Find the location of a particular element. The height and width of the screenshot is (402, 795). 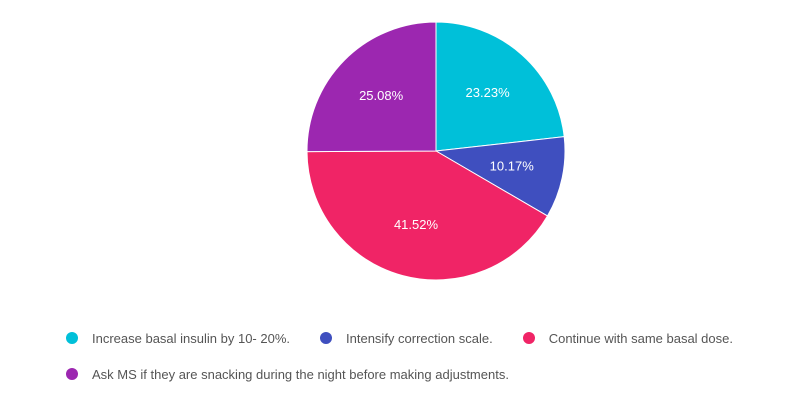

legend-item-intensify-correction: Intensify correction scale. is located at coordinates (406, 338).